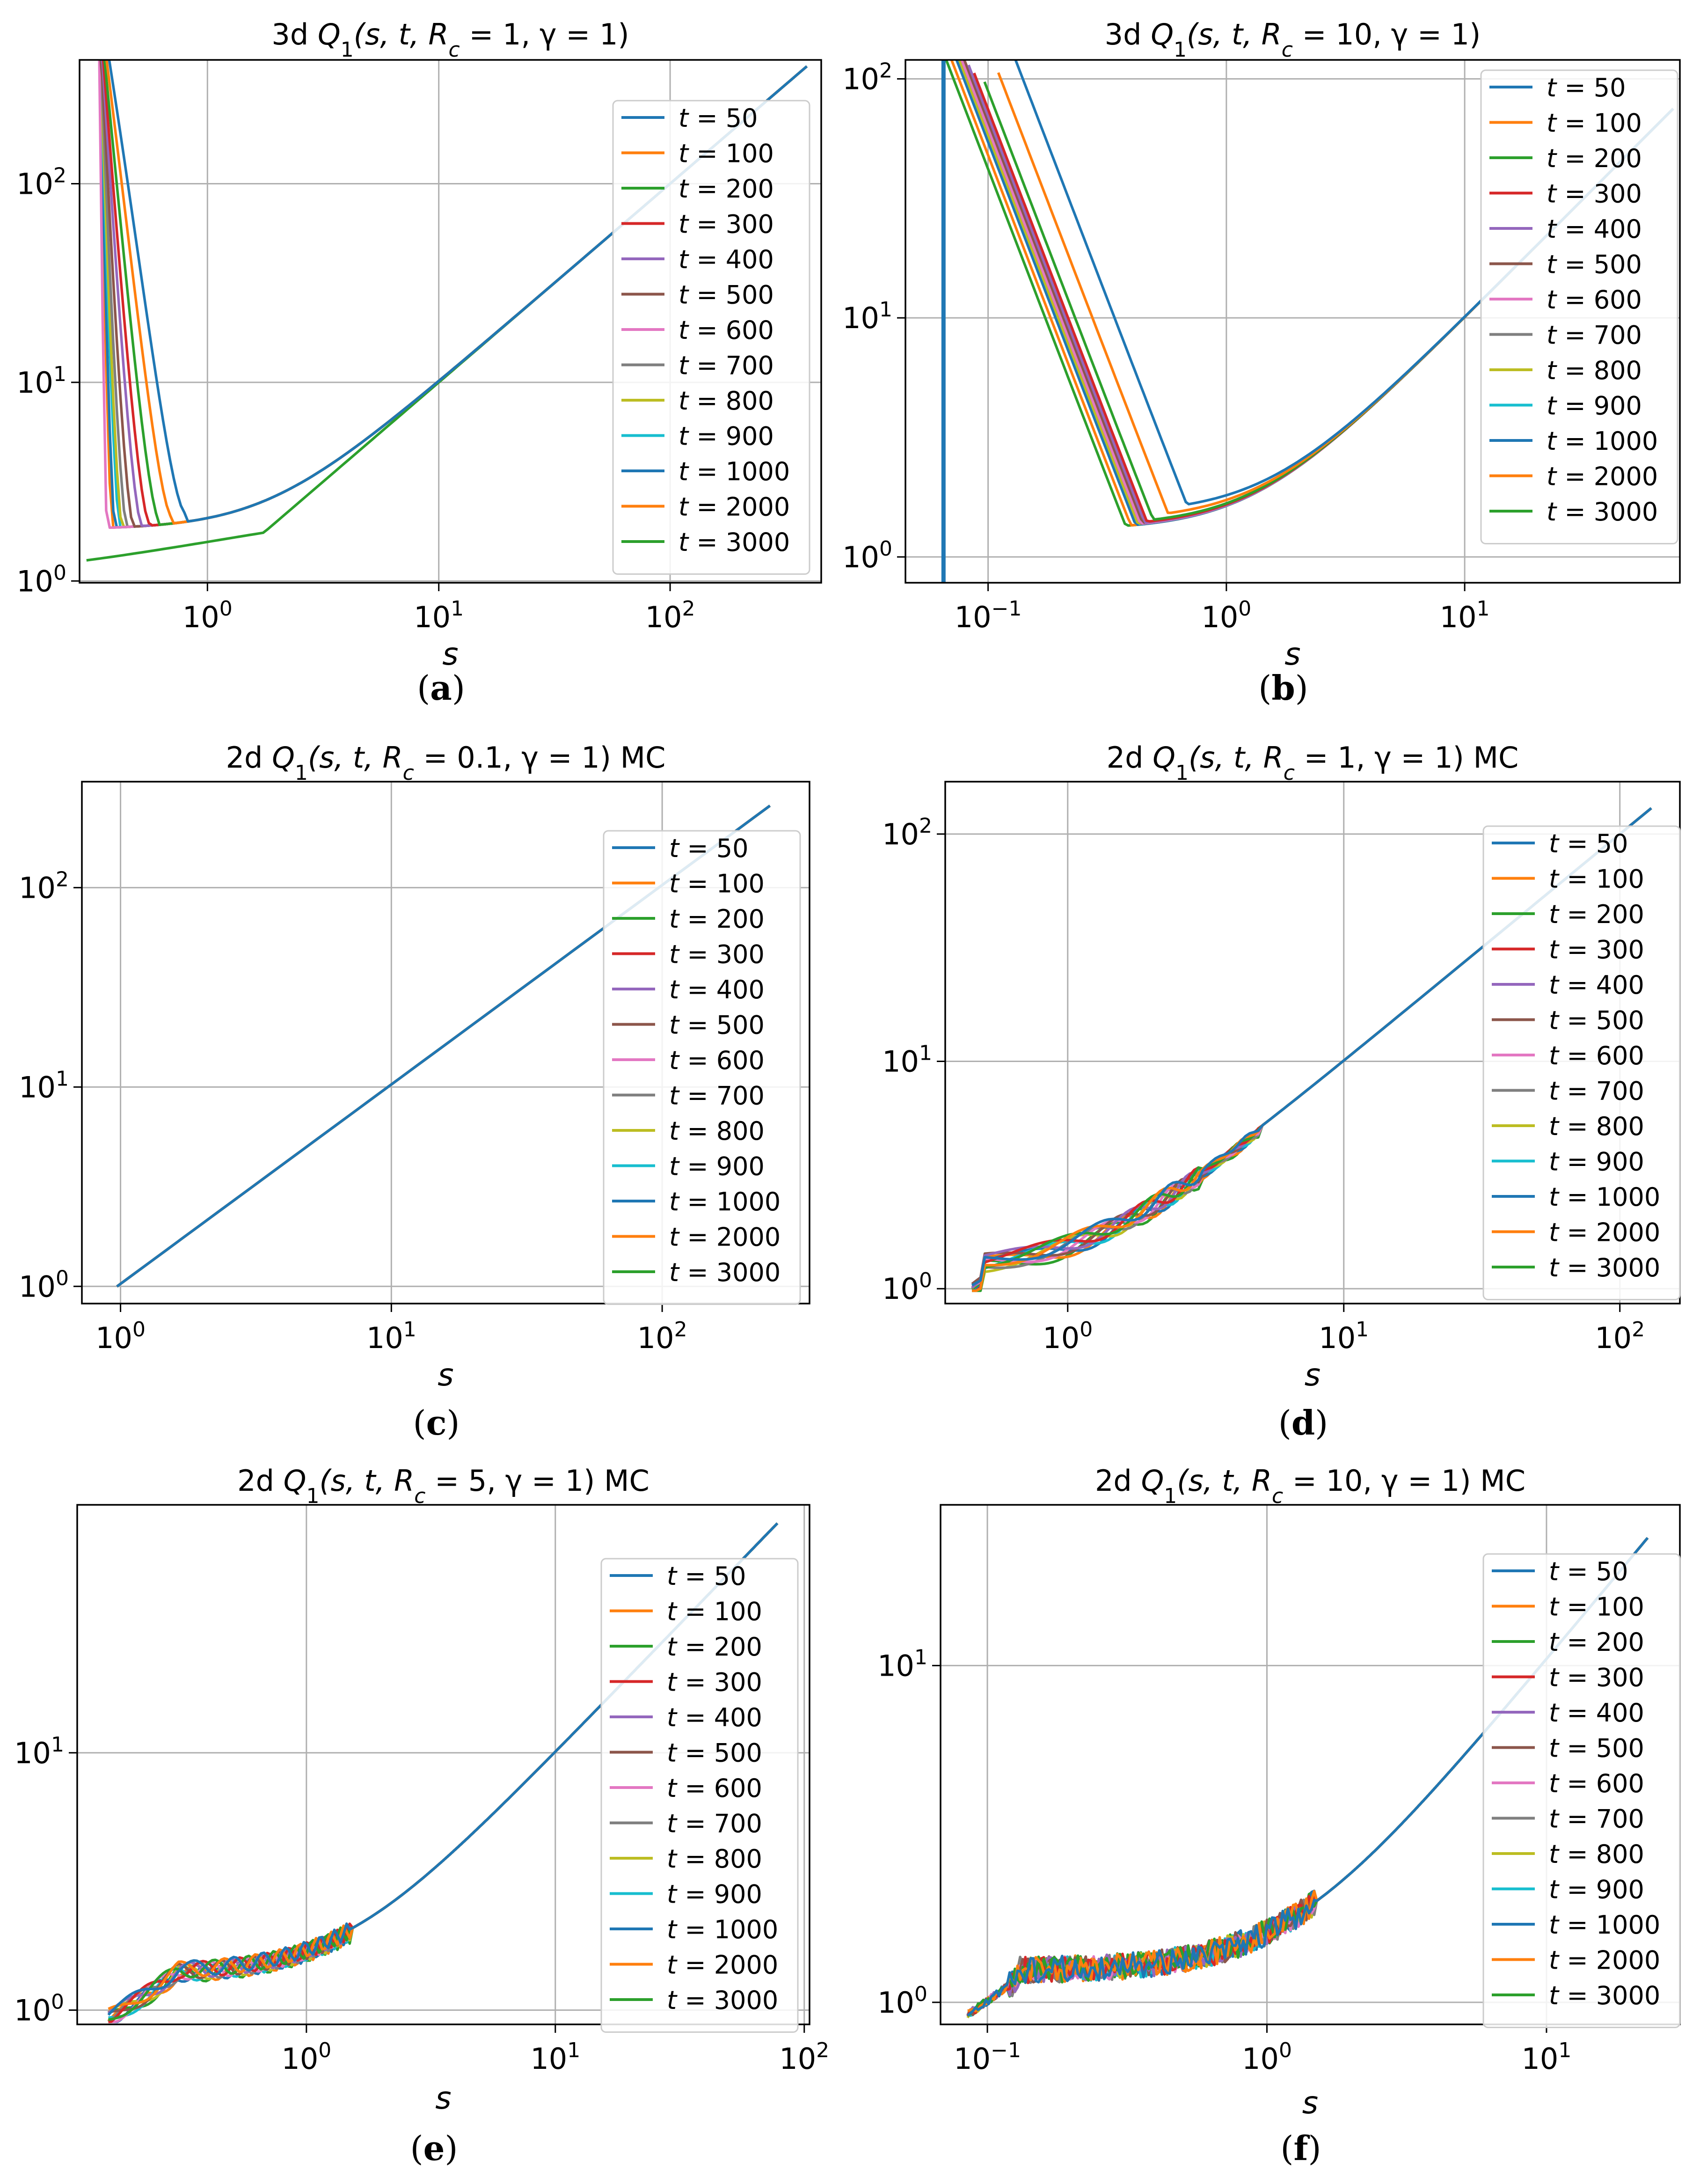 Image resolution: width=1700 pixels, height=2184 pixels. I want to click on chart-title: 2d Q1(s, t, Rc = 10, γ = 1) MC, so click(1310, 1486).